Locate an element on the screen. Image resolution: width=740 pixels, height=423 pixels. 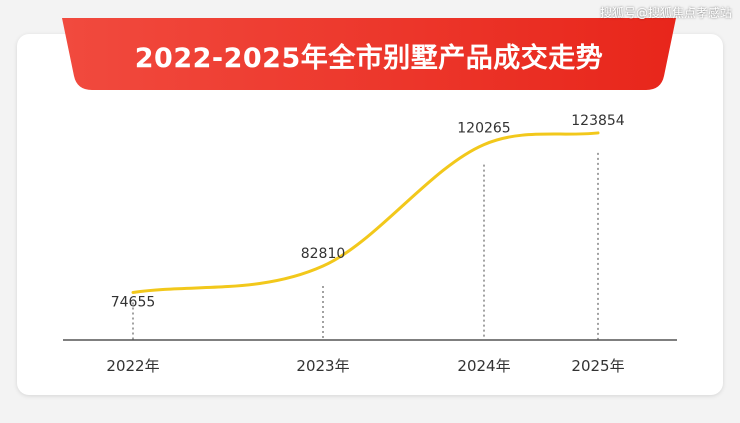
chart-title: 2022-2025年全市别墅产品成交走势 is located at coordinates (369, 58).